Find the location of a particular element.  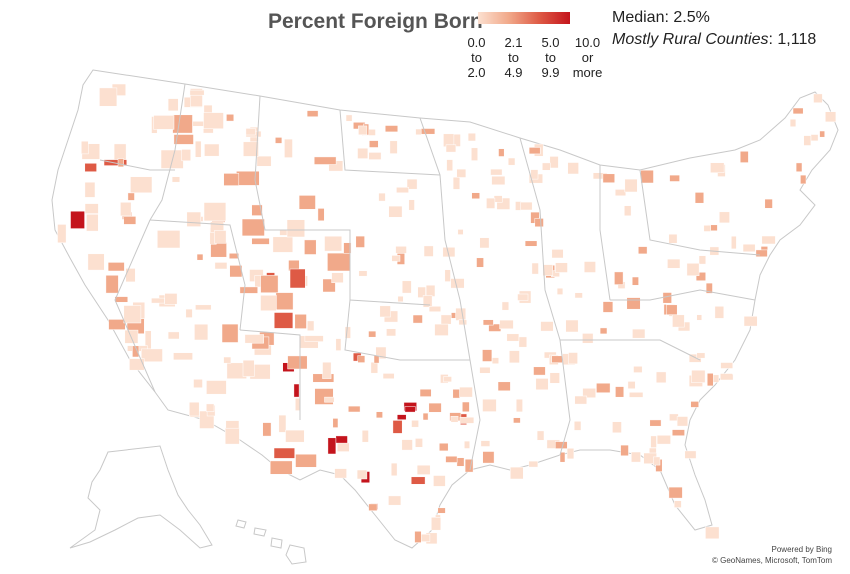

legend-bin-1-low: 0.0 is located at coordinates (476, 42).